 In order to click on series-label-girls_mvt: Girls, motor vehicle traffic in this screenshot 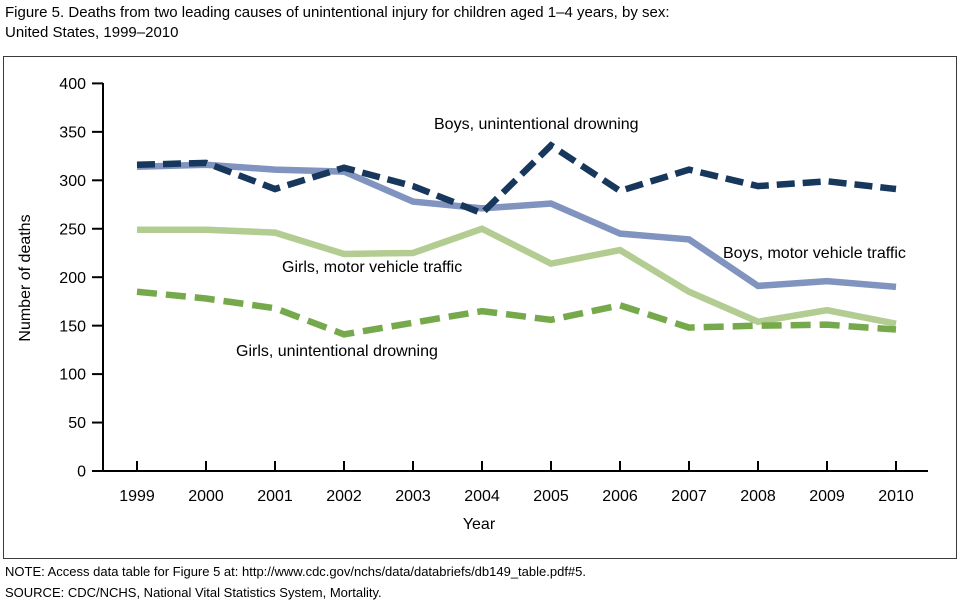, I will do `click(372, 267)`.